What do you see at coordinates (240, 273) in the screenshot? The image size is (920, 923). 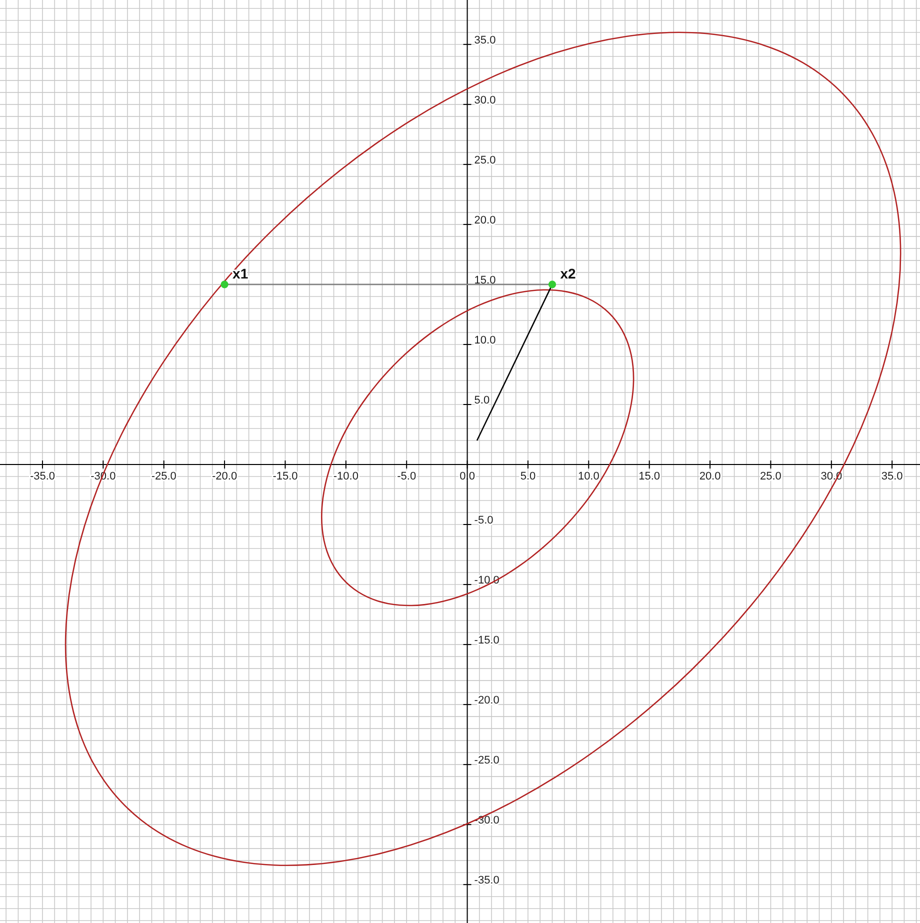 I see `annotation: x1` at bounding box center [240, 273].